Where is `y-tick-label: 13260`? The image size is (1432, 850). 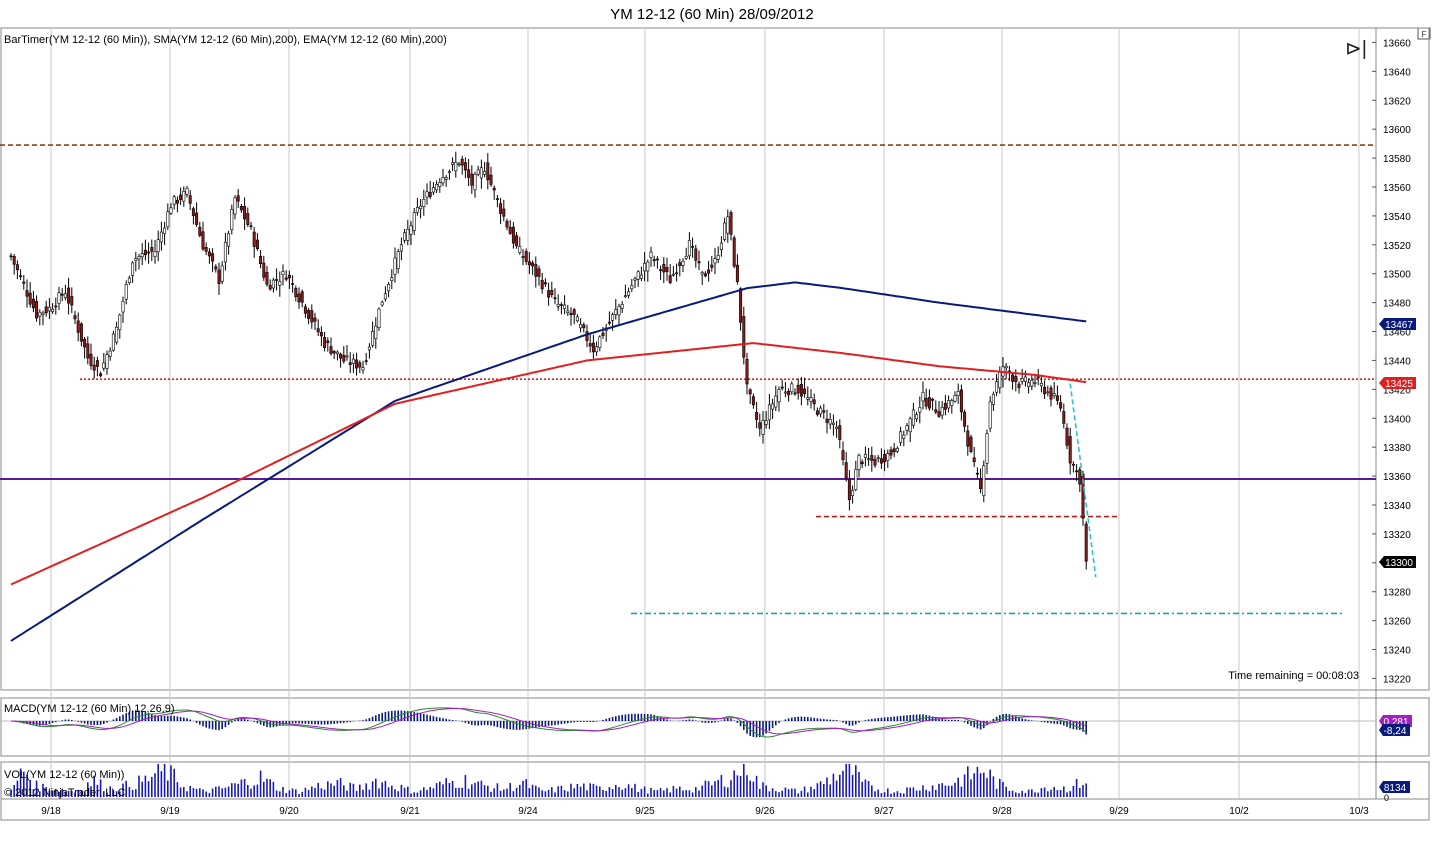
y-tick-label: 13260 is located at coordinates (1397, 622).